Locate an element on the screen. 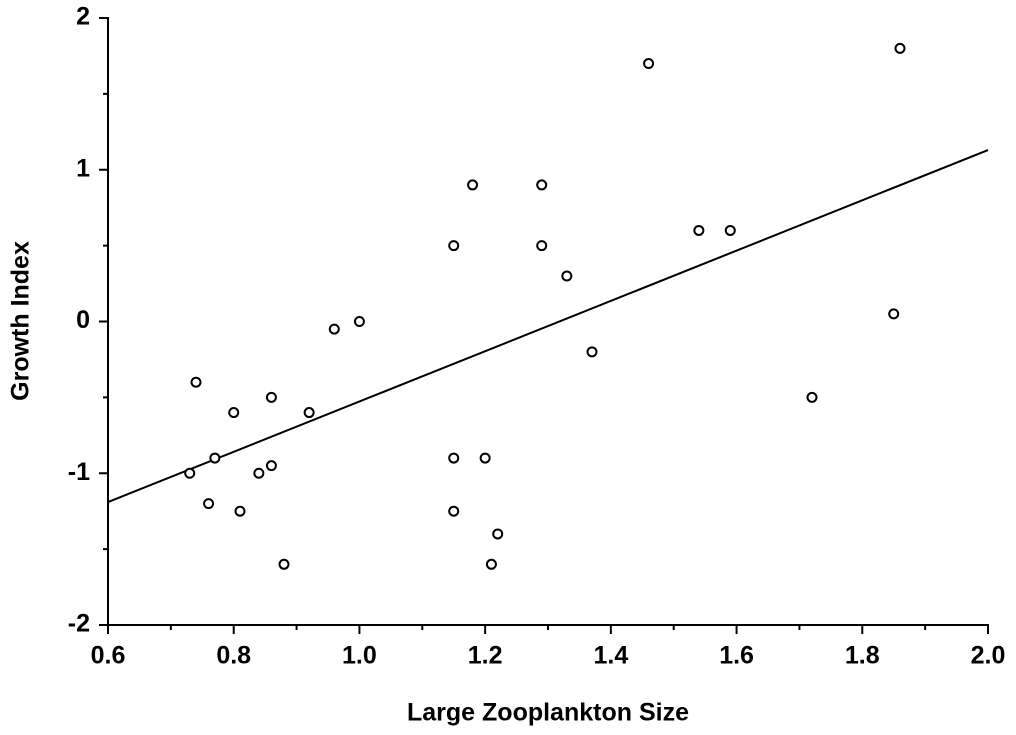  x-tick-label: 1.6 is located at coordinates (736, 656).